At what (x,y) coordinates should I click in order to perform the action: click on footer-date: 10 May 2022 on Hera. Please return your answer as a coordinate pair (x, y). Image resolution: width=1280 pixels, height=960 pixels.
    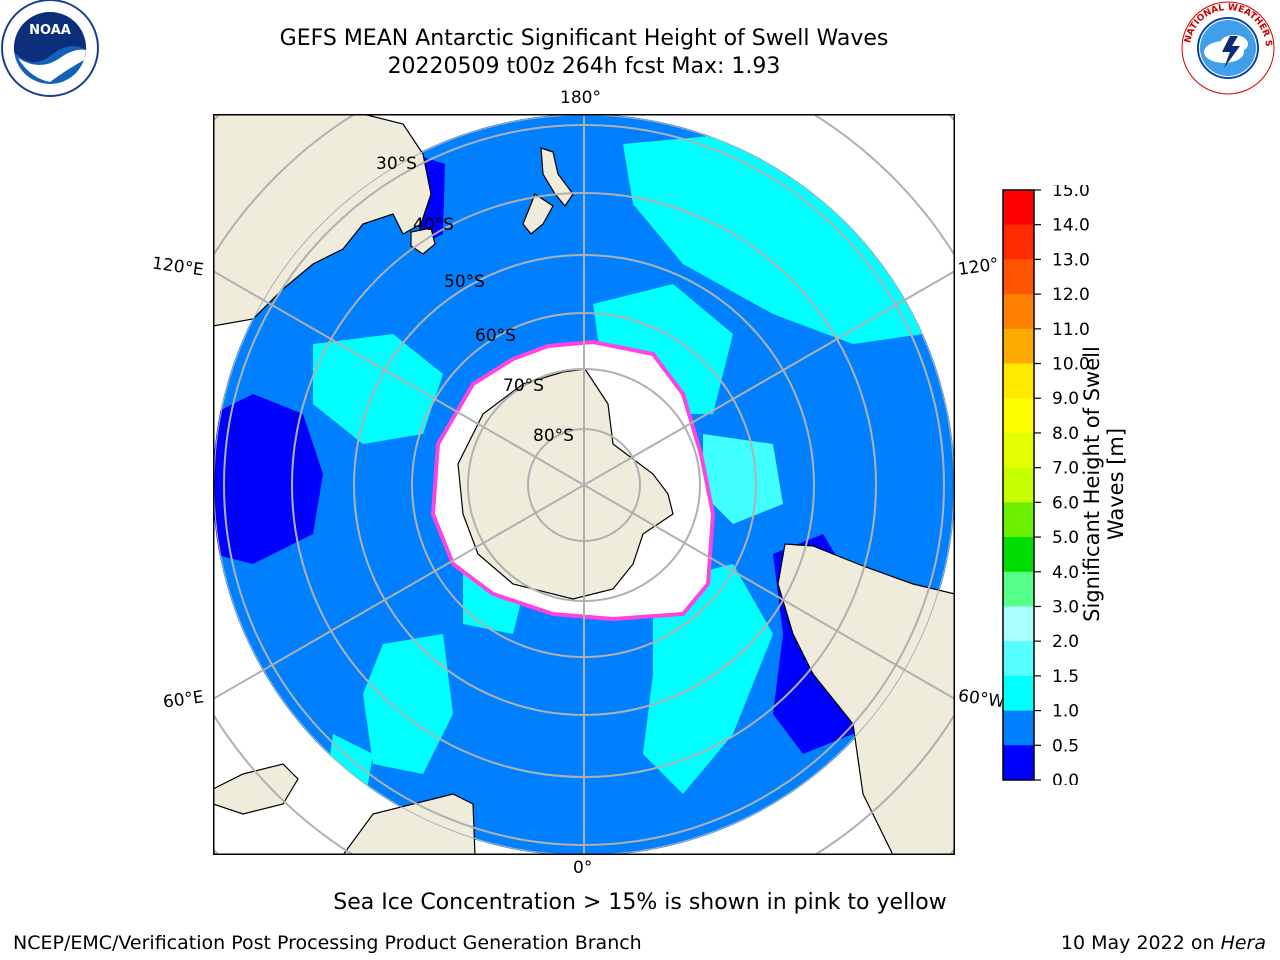
    Looking at the image, I should click on (1163, 943).